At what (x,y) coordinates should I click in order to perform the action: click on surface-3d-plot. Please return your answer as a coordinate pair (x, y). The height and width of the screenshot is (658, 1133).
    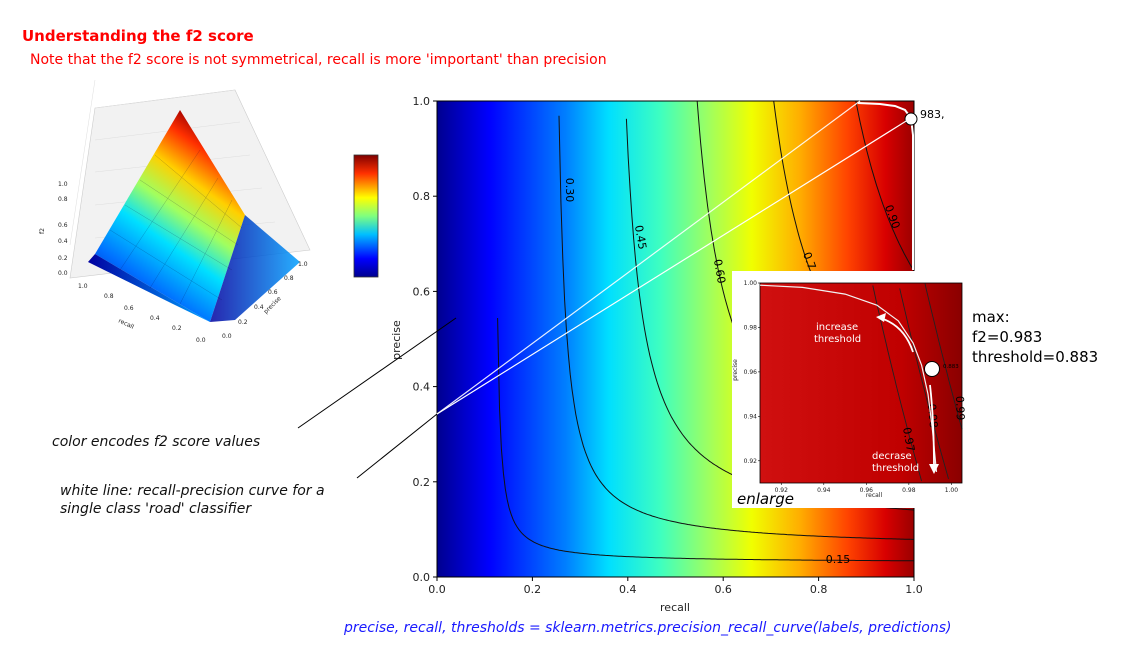
    Looking at the image, I should click on (190, 200).